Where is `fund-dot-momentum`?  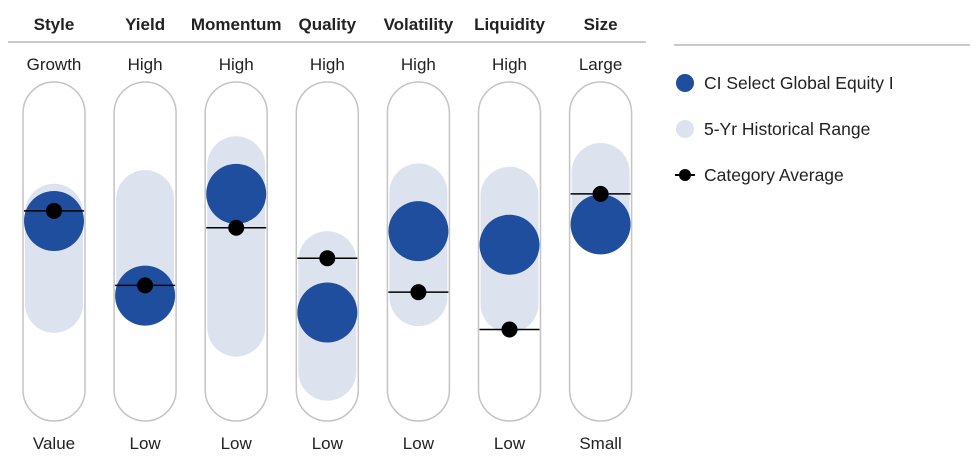
fund-dot-momentum is located at coordinates (236, 193).